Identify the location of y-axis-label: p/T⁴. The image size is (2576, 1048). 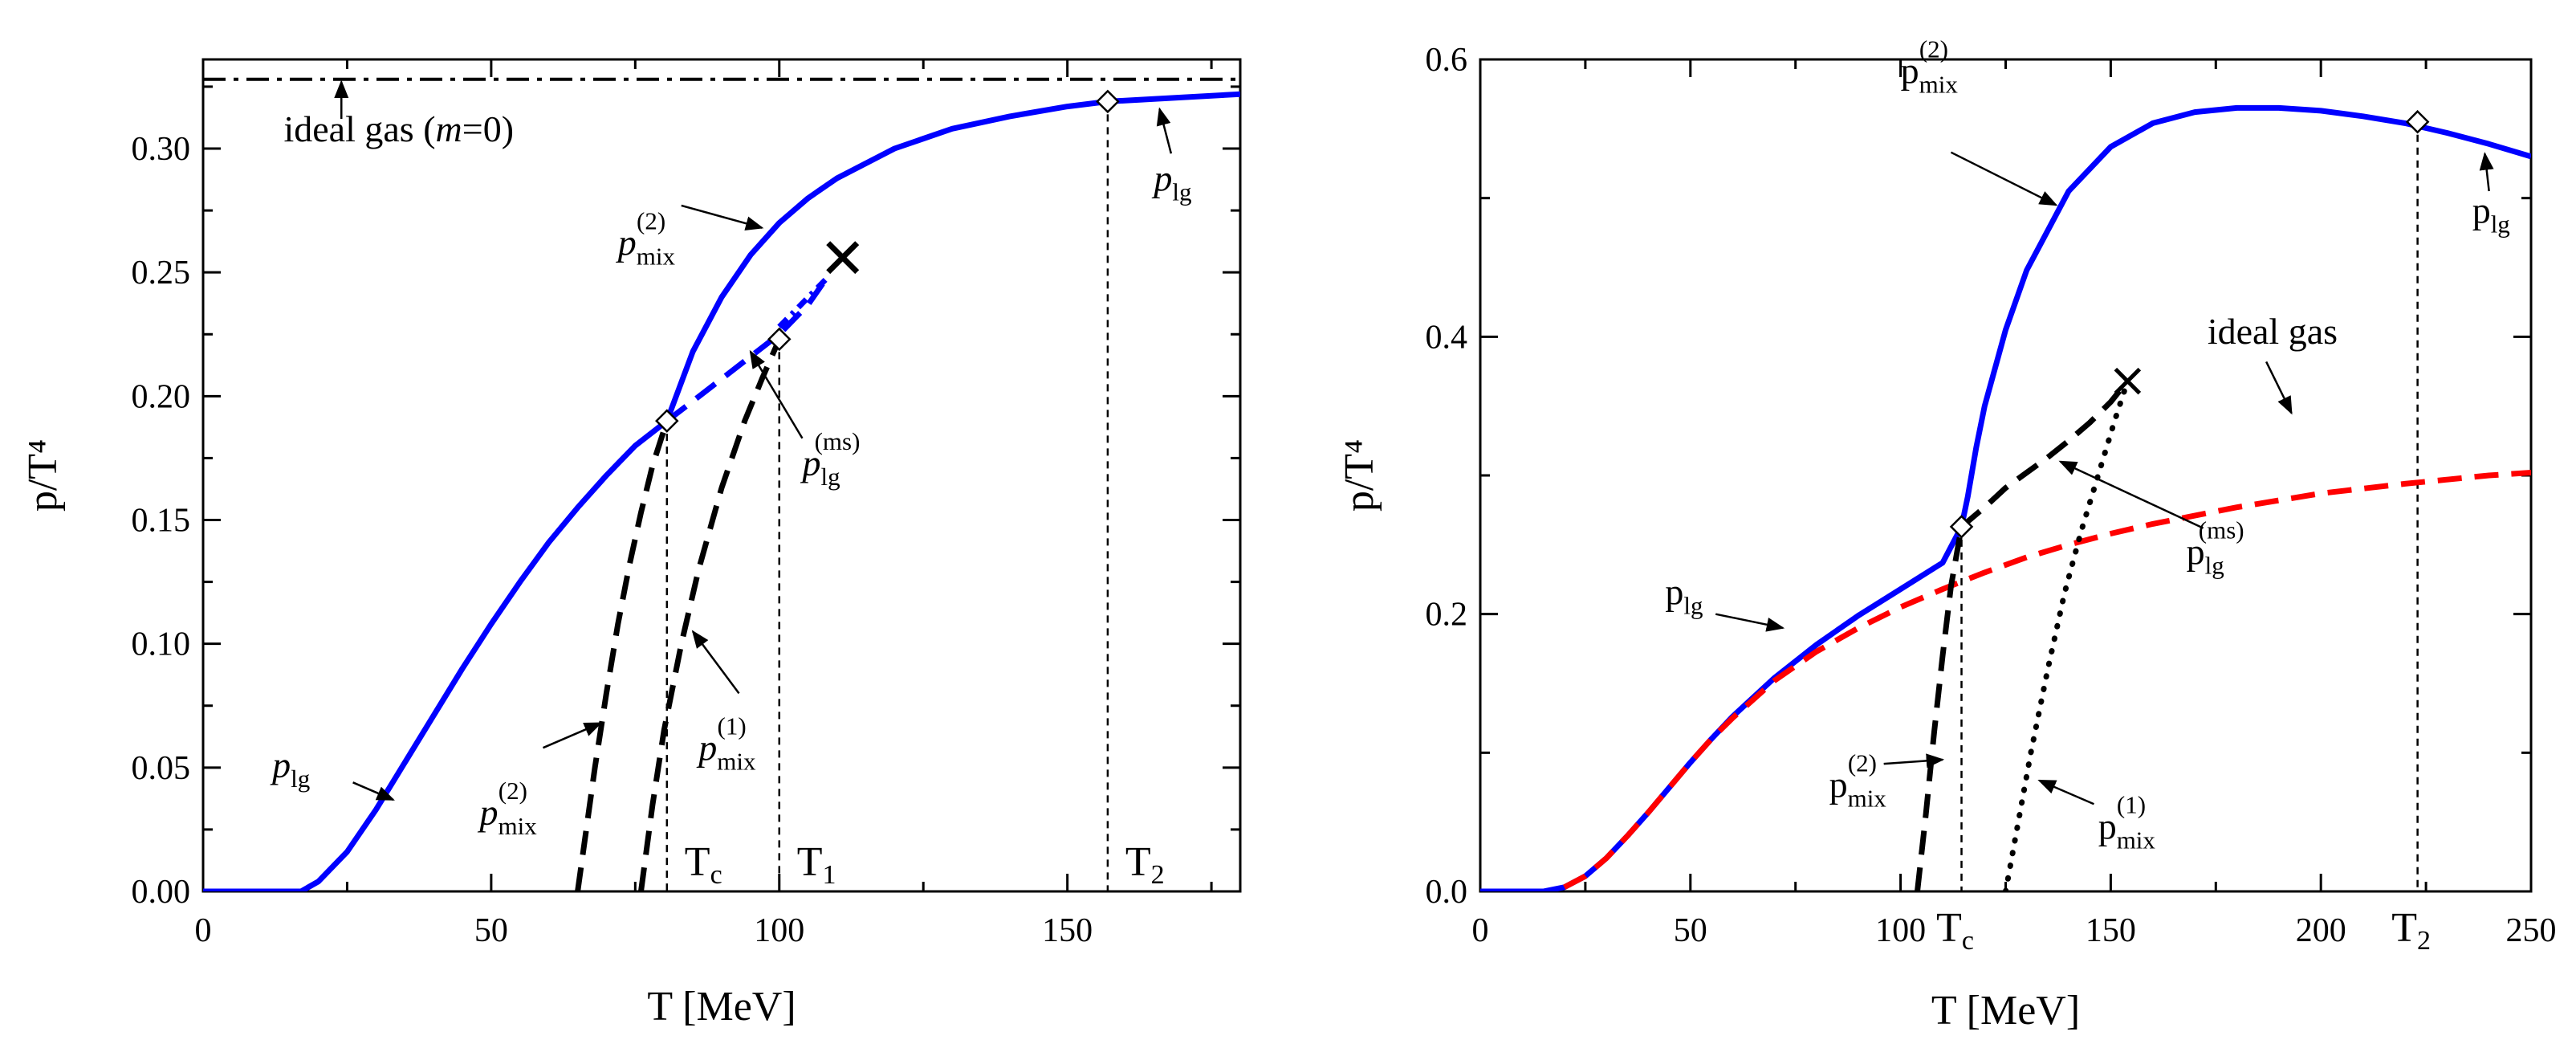
(43, 475).